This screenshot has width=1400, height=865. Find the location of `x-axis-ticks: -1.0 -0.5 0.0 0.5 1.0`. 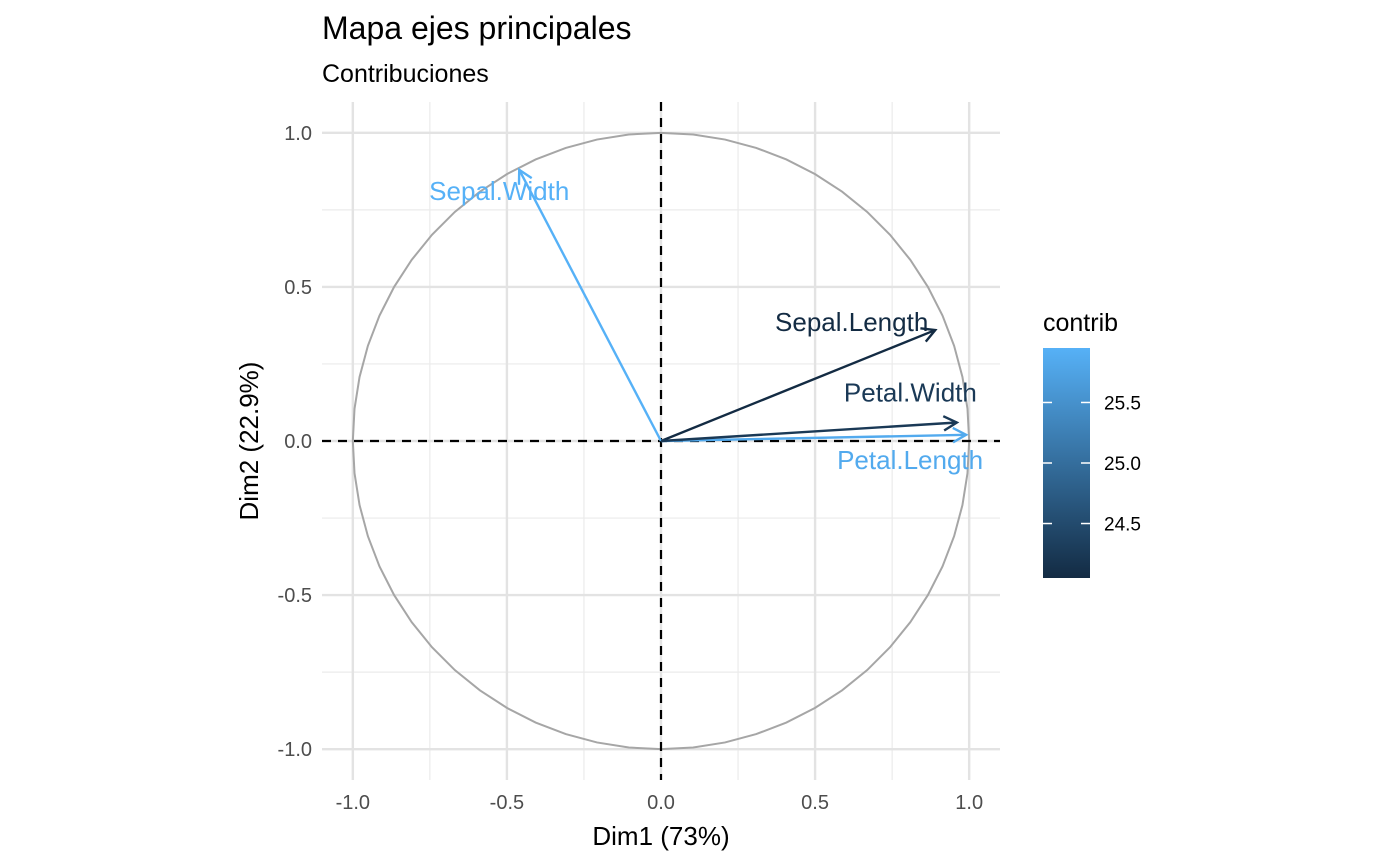

x-axis-ticks: -1.0 -0.5 0.0 0.5 1.0 is located at coordinates (660, 803).